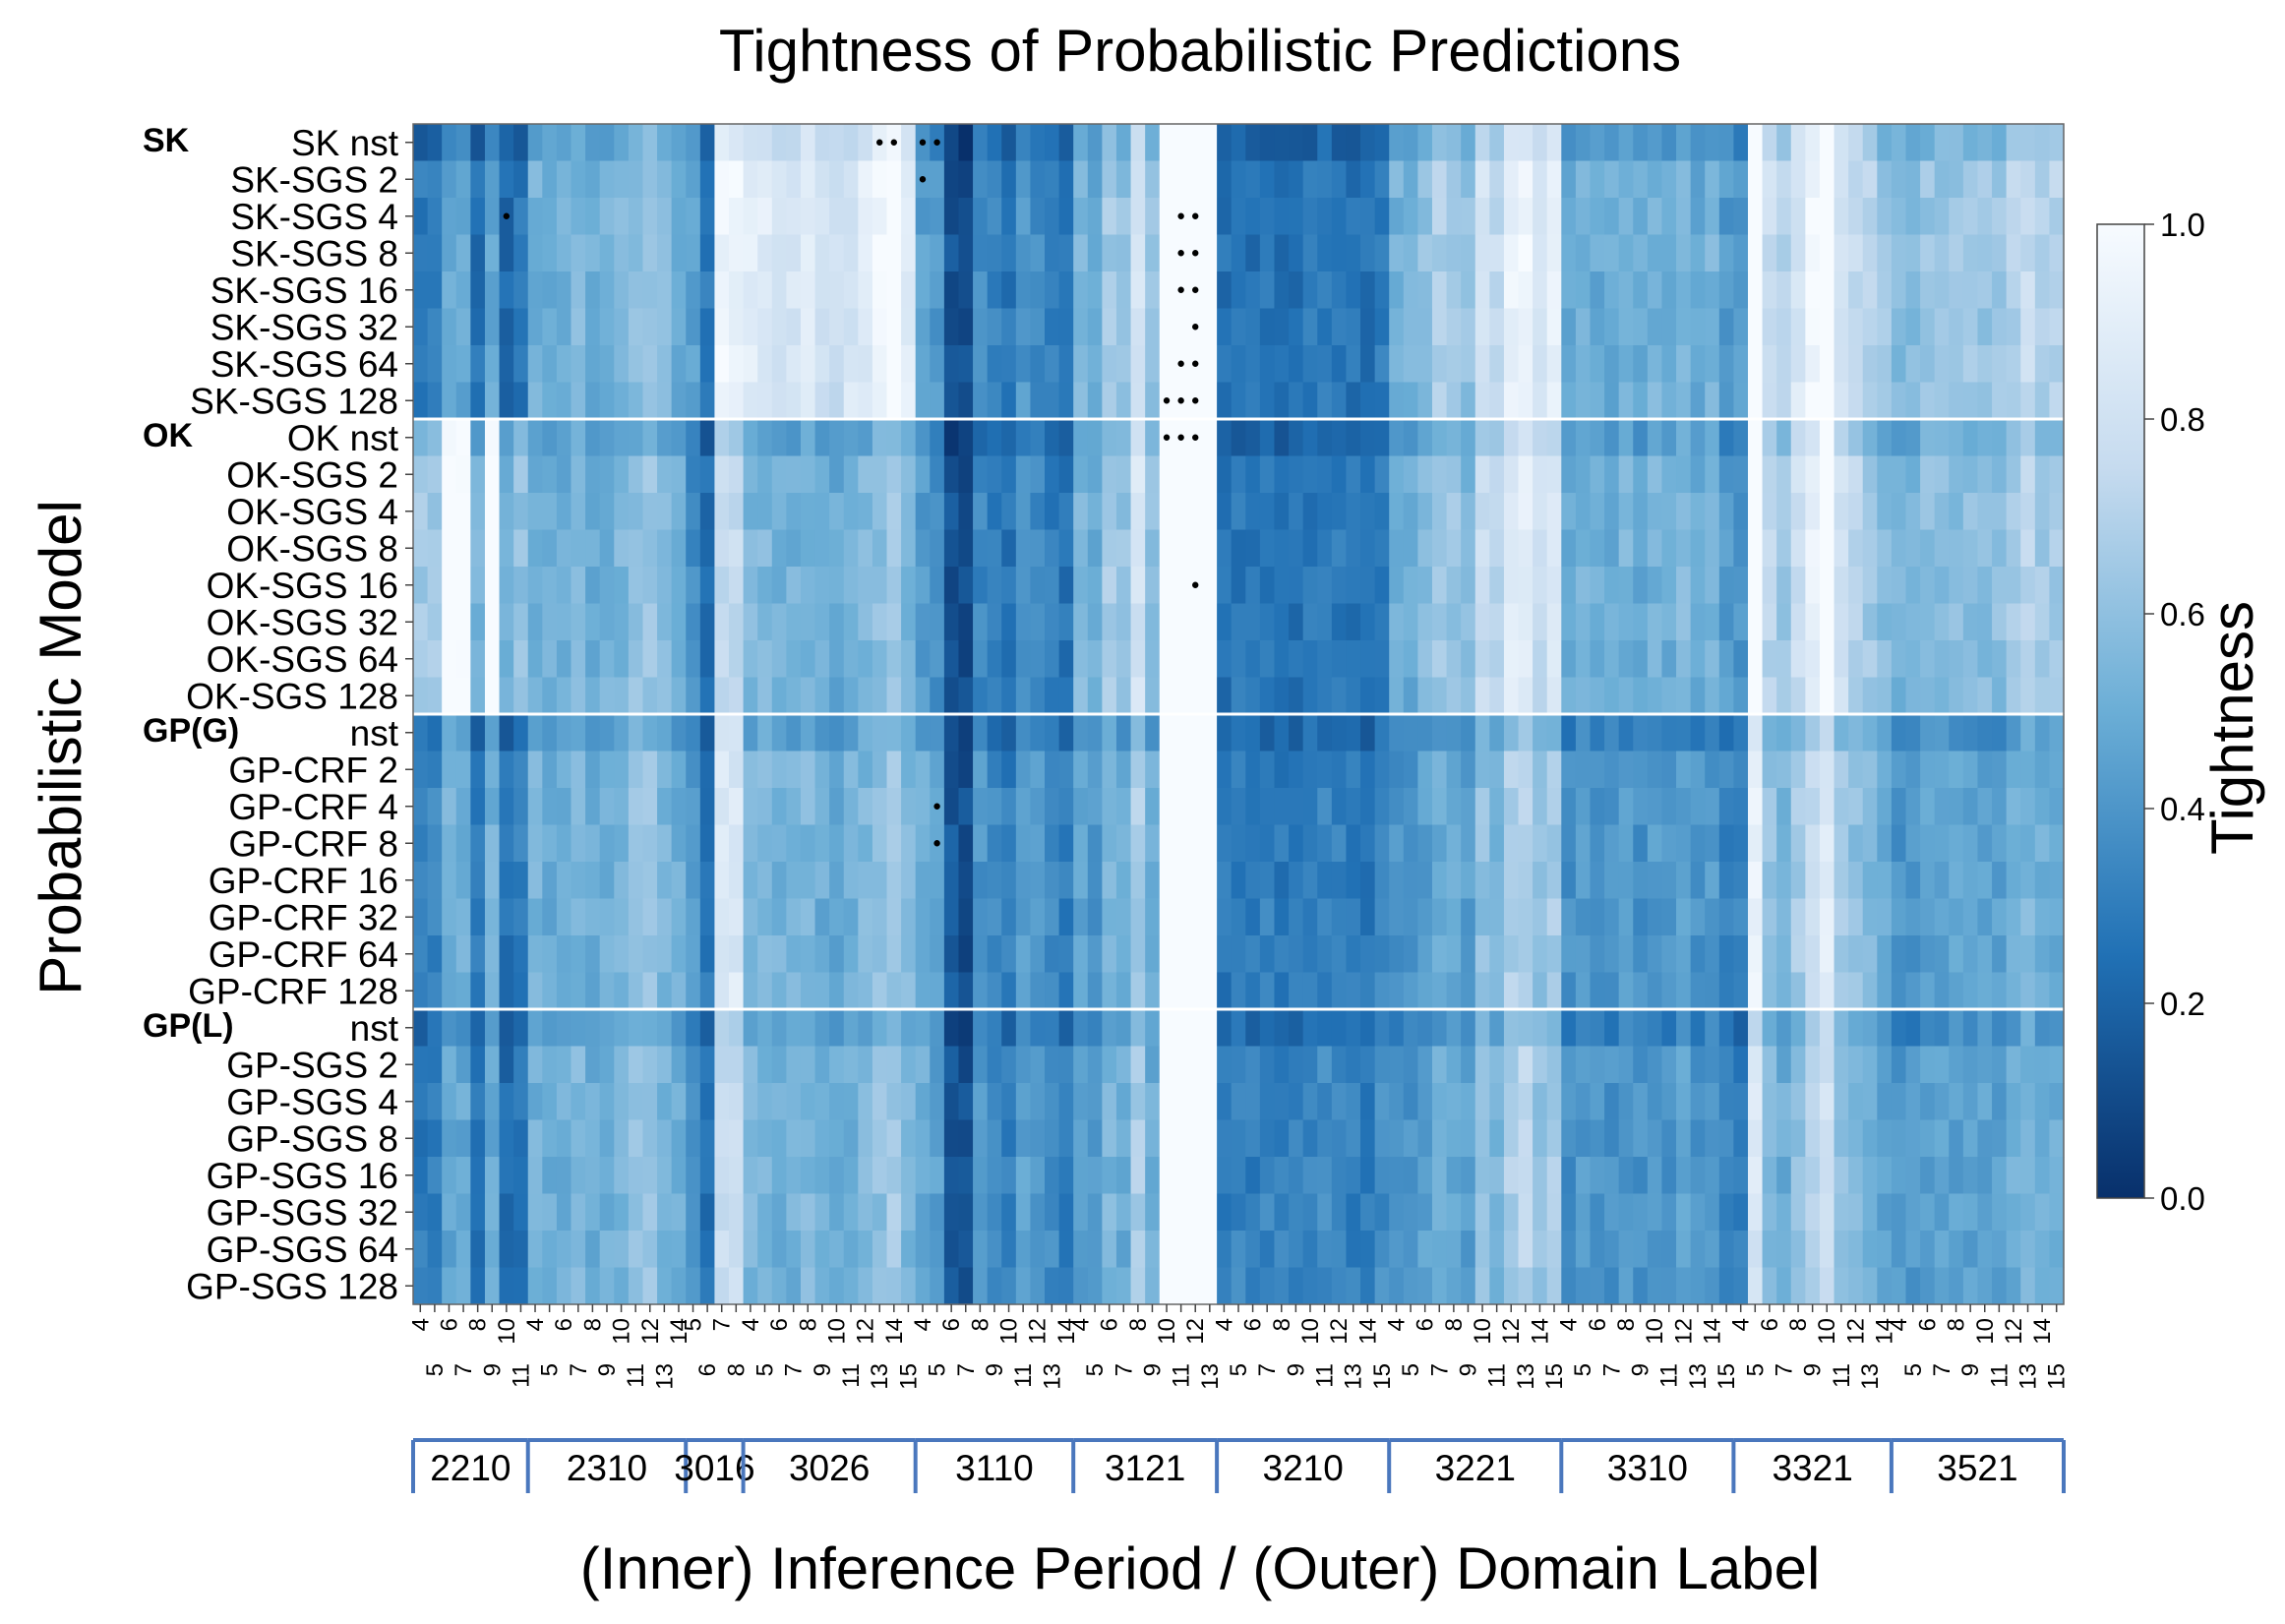 Image resolution: width=2285 pixels, height=1624 pixels. Describe the element at coordinates (1512, 1331) in the screenshot. I see `x-tick-label: 12` at that location.